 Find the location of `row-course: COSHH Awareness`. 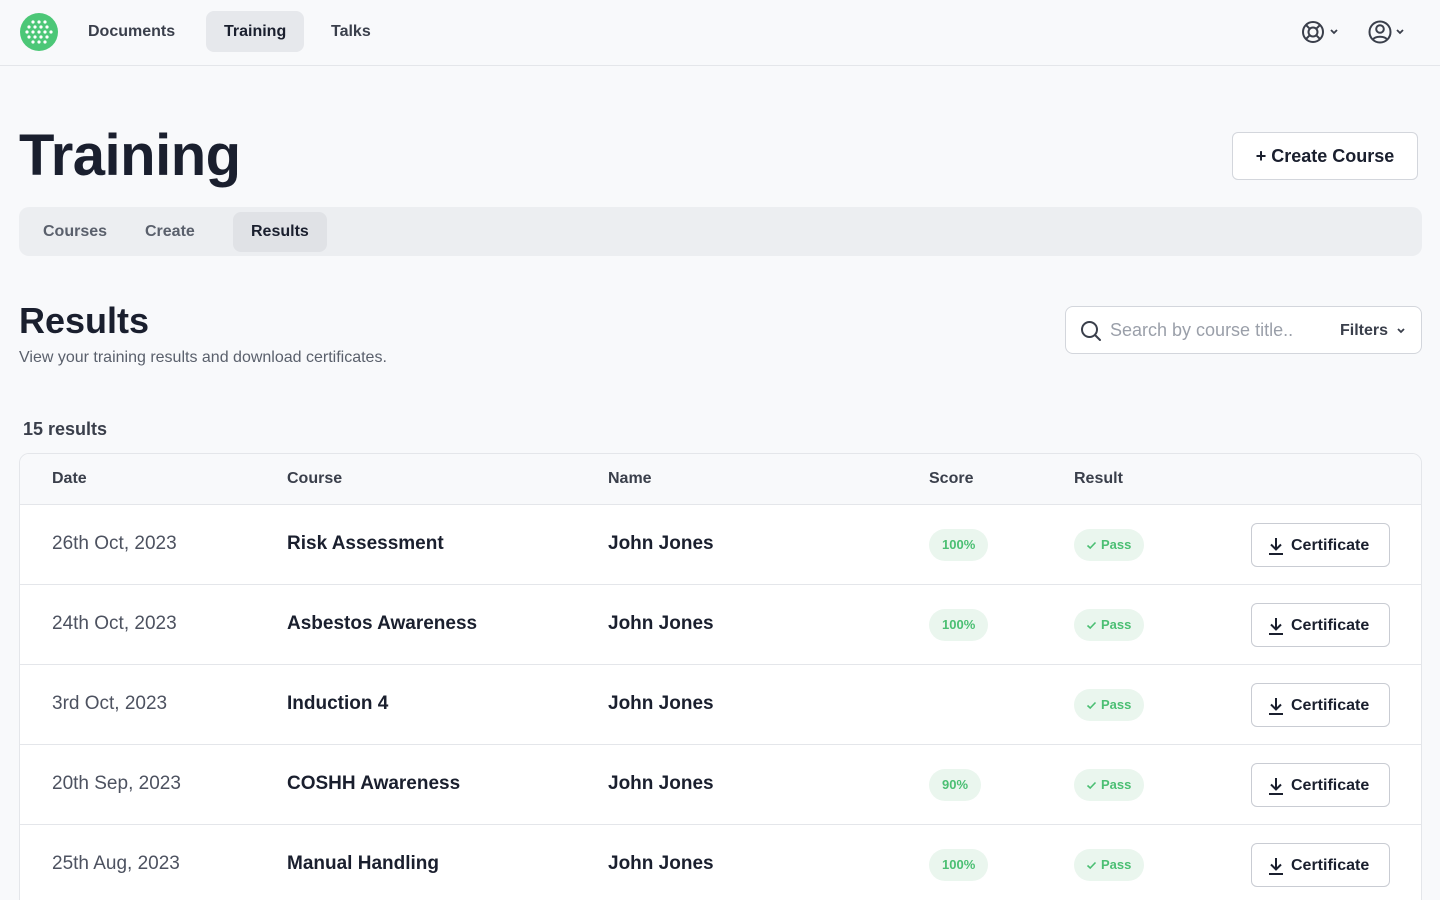

row-course: COSHH Awareness is located at coordinates (374, 783).